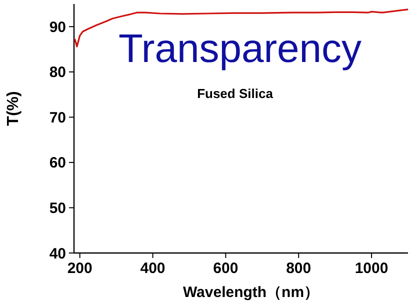  I want to click on x-tick-label: 800, so click(299, 268).